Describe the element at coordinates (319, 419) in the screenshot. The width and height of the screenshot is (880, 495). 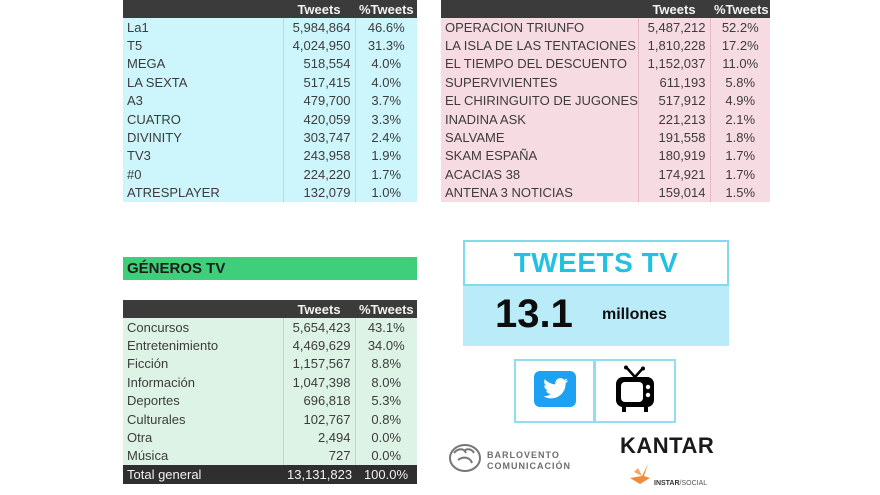
I see `tweets-count: 102,767` at that location.